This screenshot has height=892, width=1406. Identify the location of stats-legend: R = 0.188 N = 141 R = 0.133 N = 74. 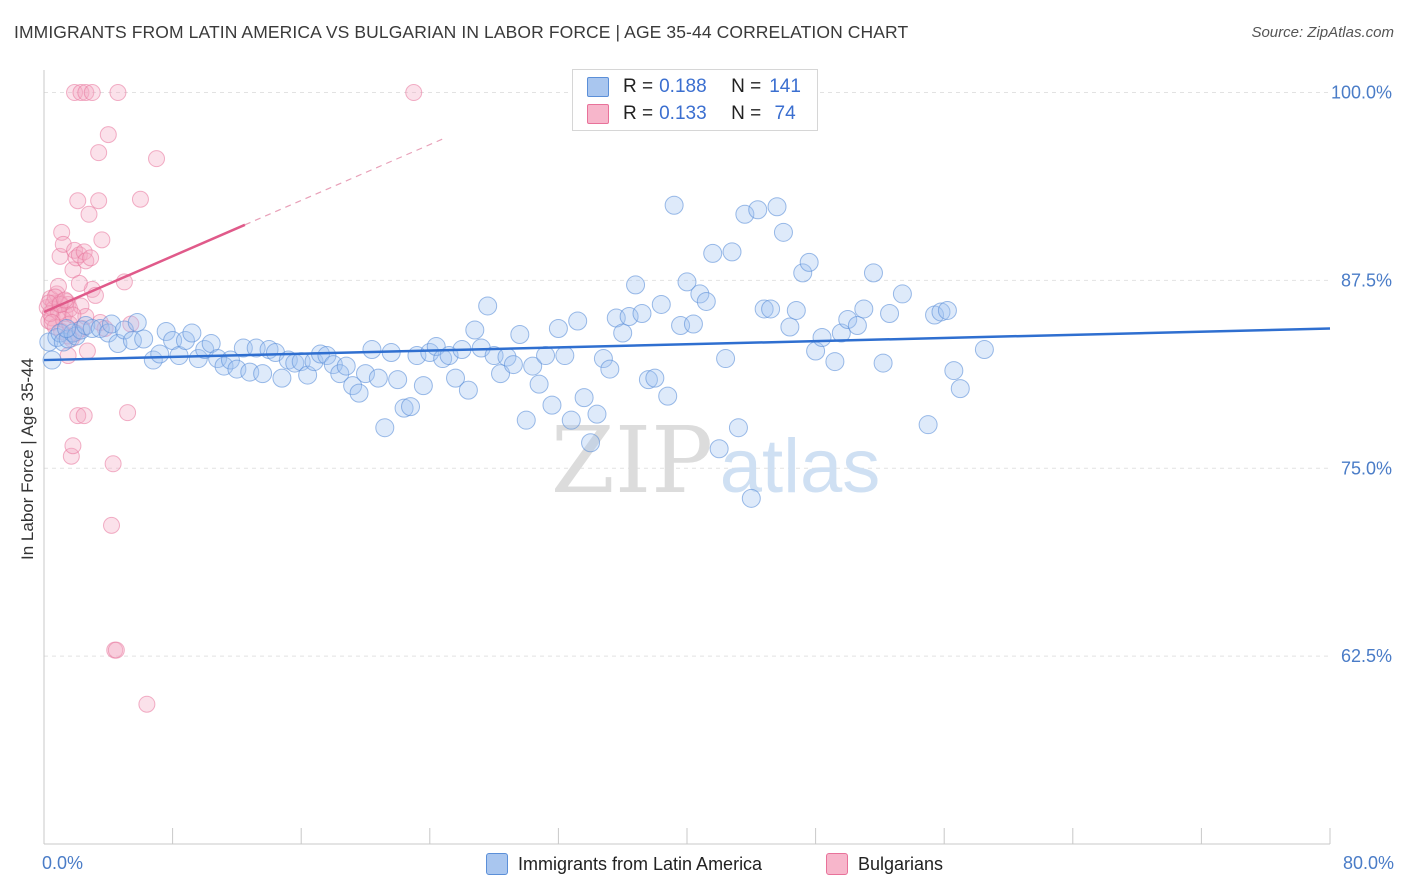
(695, 100).